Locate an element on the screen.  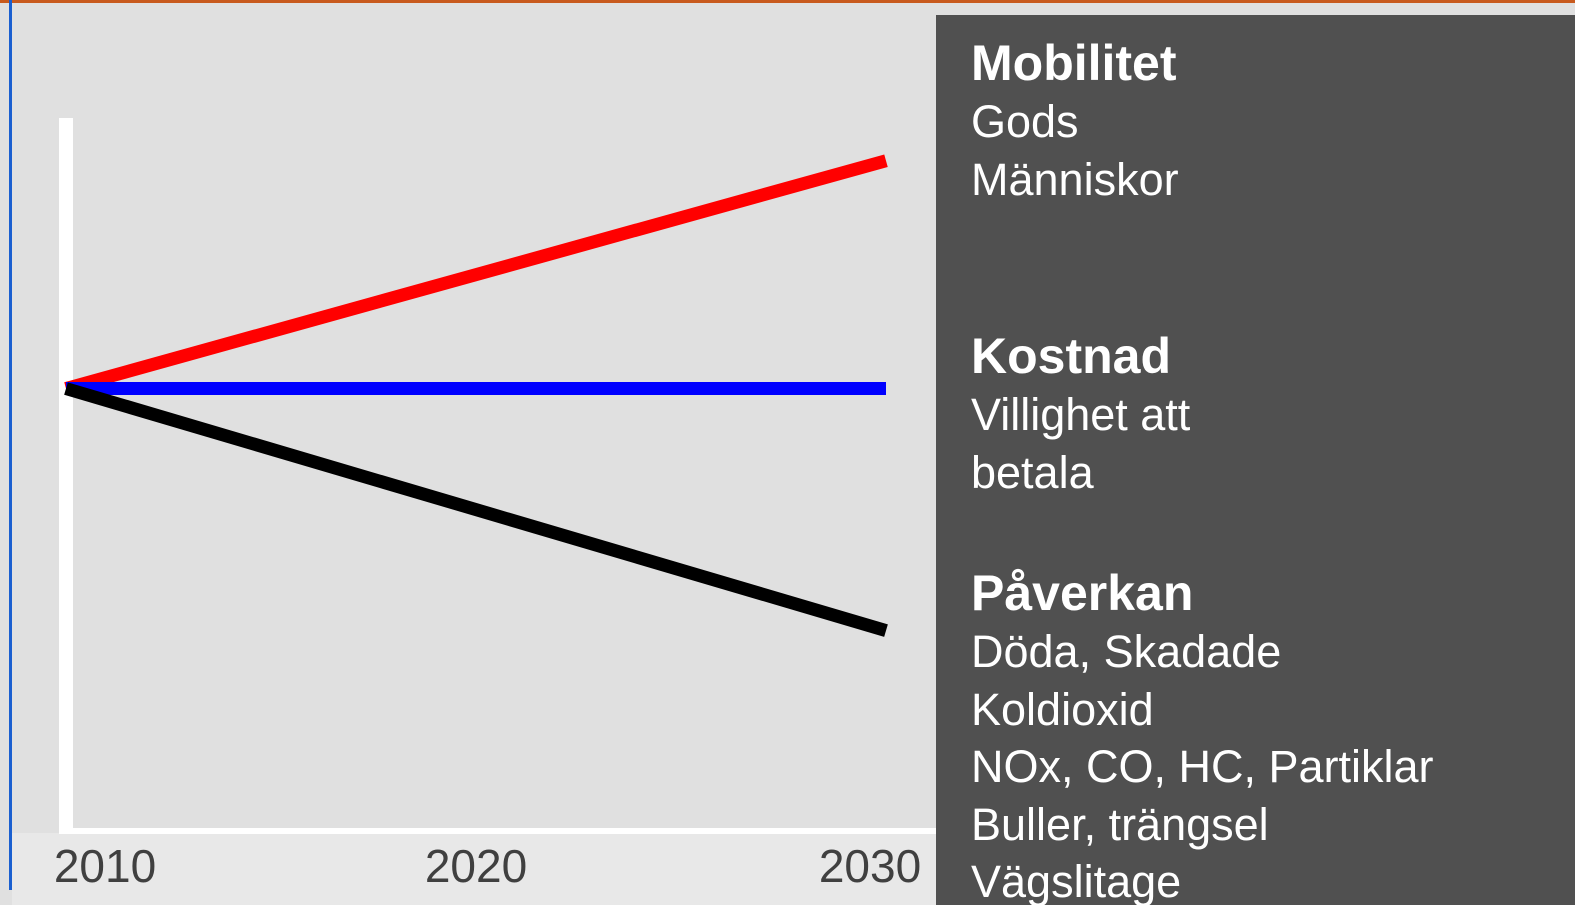
legend-group: Mobilitet Gods Människor is located at coordinates (1273, 179).